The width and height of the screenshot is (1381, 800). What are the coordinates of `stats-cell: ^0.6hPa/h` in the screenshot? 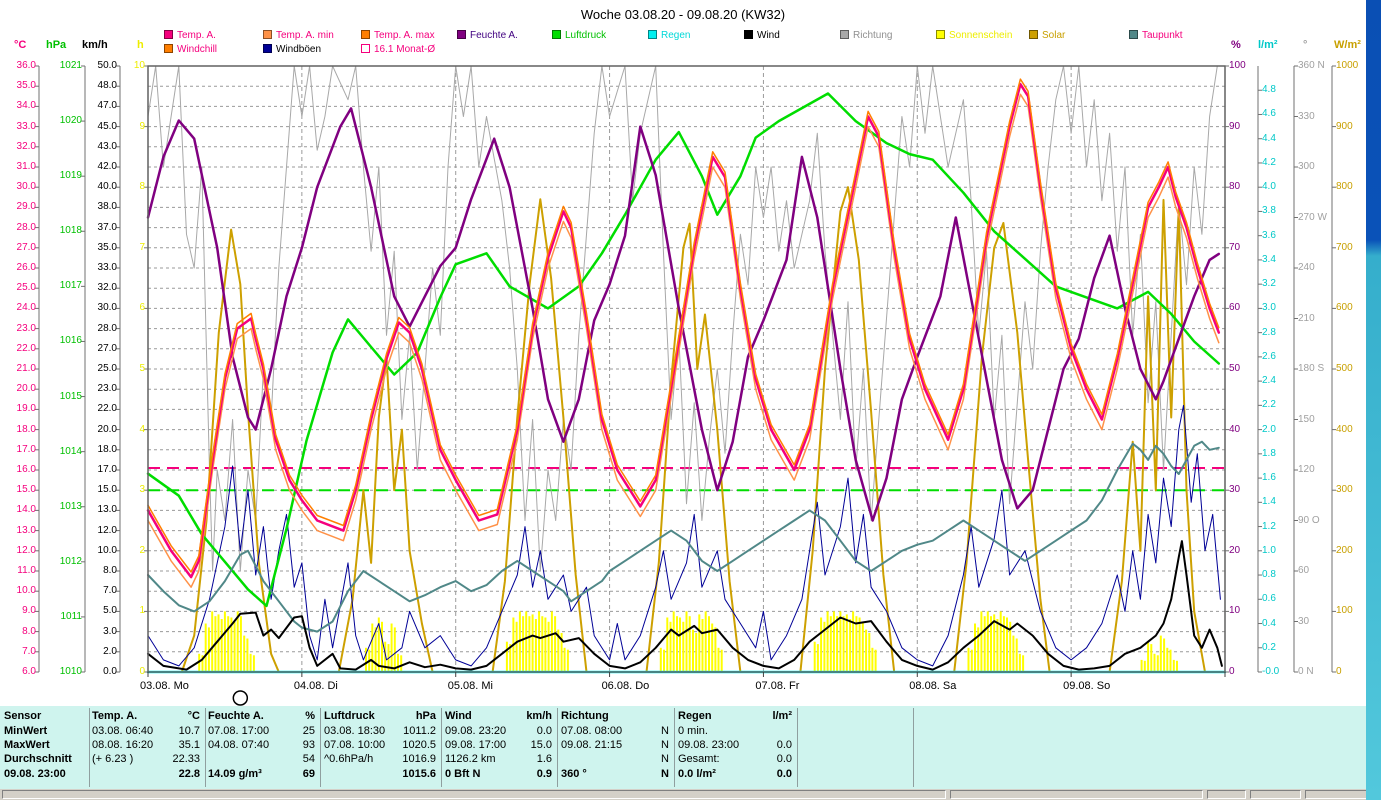 It's located at (349, 759).